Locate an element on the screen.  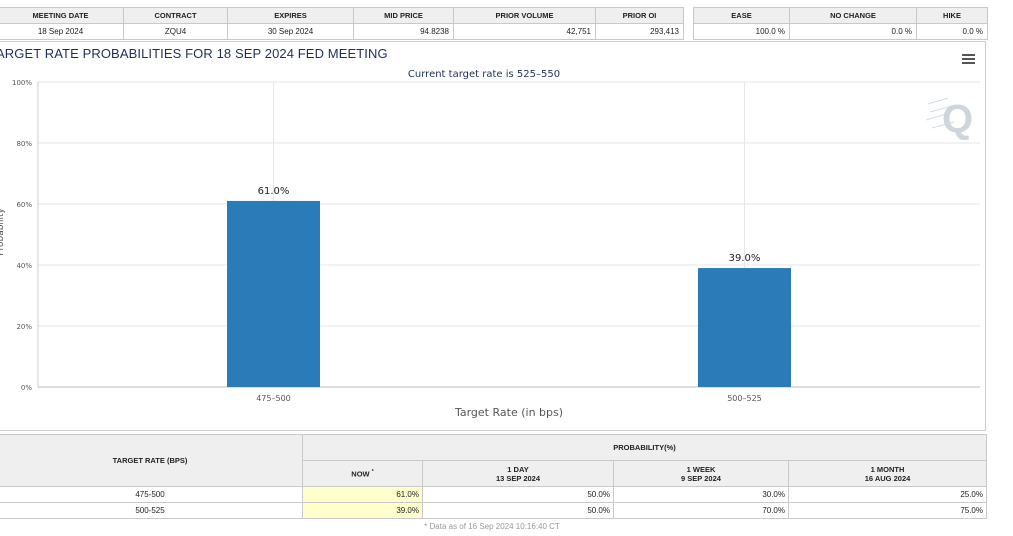
direction-table: EASE NO CHANGE HIKE 100.0 % 0.0 % 0.0 % is located at coordinates (840, 23).